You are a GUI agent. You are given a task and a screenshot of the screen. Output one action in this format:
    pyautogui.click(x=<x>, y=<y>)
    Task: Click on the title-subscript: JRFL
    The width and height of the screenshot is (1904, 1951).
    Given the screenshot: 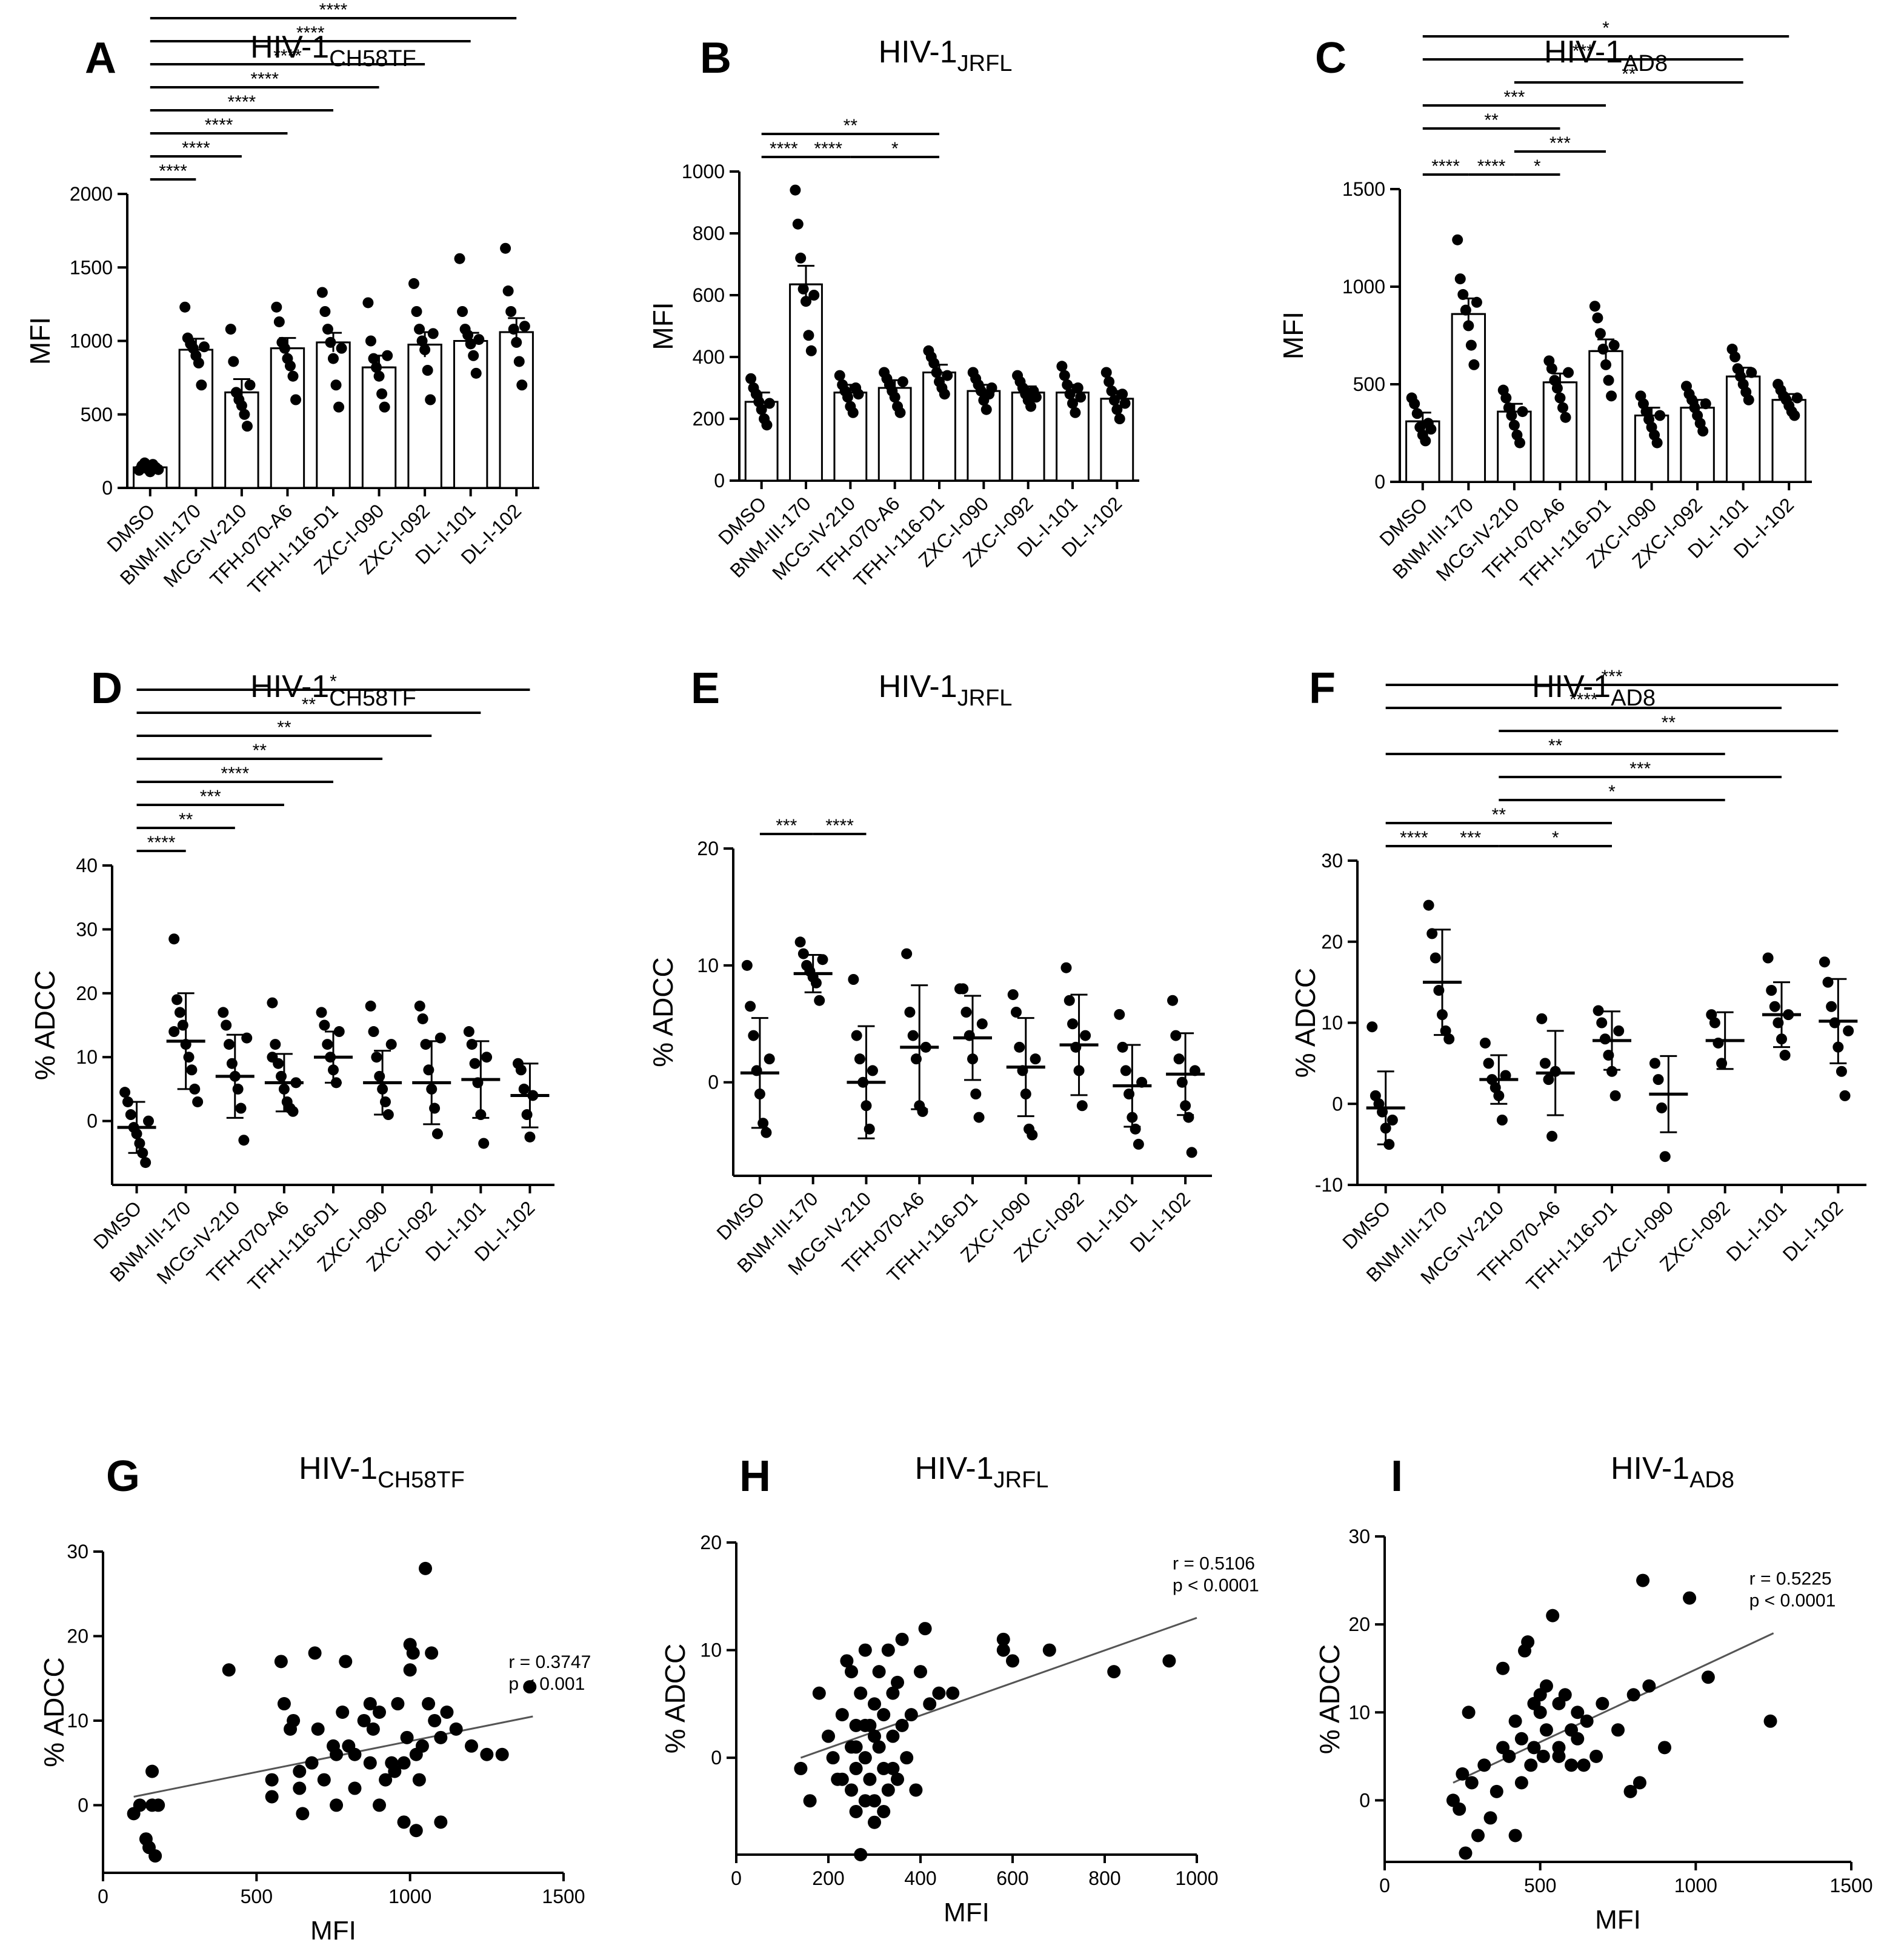 What is the action you would take?
    pyautogui.click(x=985, y=698)
    